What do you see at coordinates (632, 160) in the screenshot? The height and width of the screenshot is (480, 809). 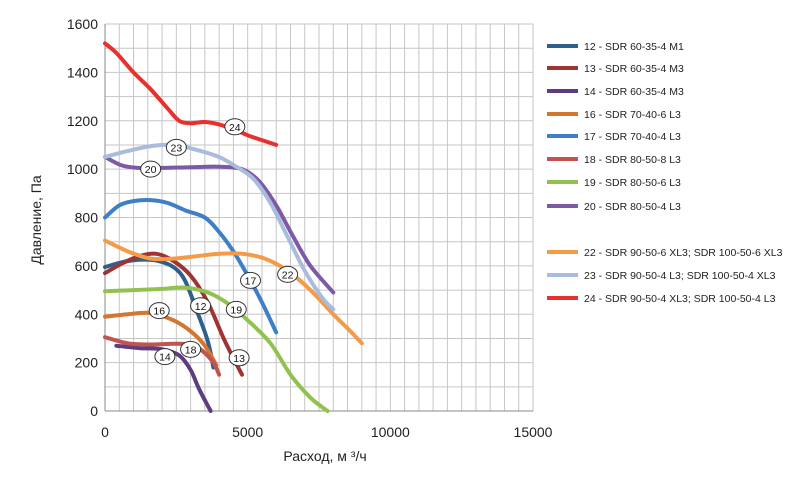 I see `legend-label: 18 - SDR 80-50-8 L3` at bounding box center [632, 160].